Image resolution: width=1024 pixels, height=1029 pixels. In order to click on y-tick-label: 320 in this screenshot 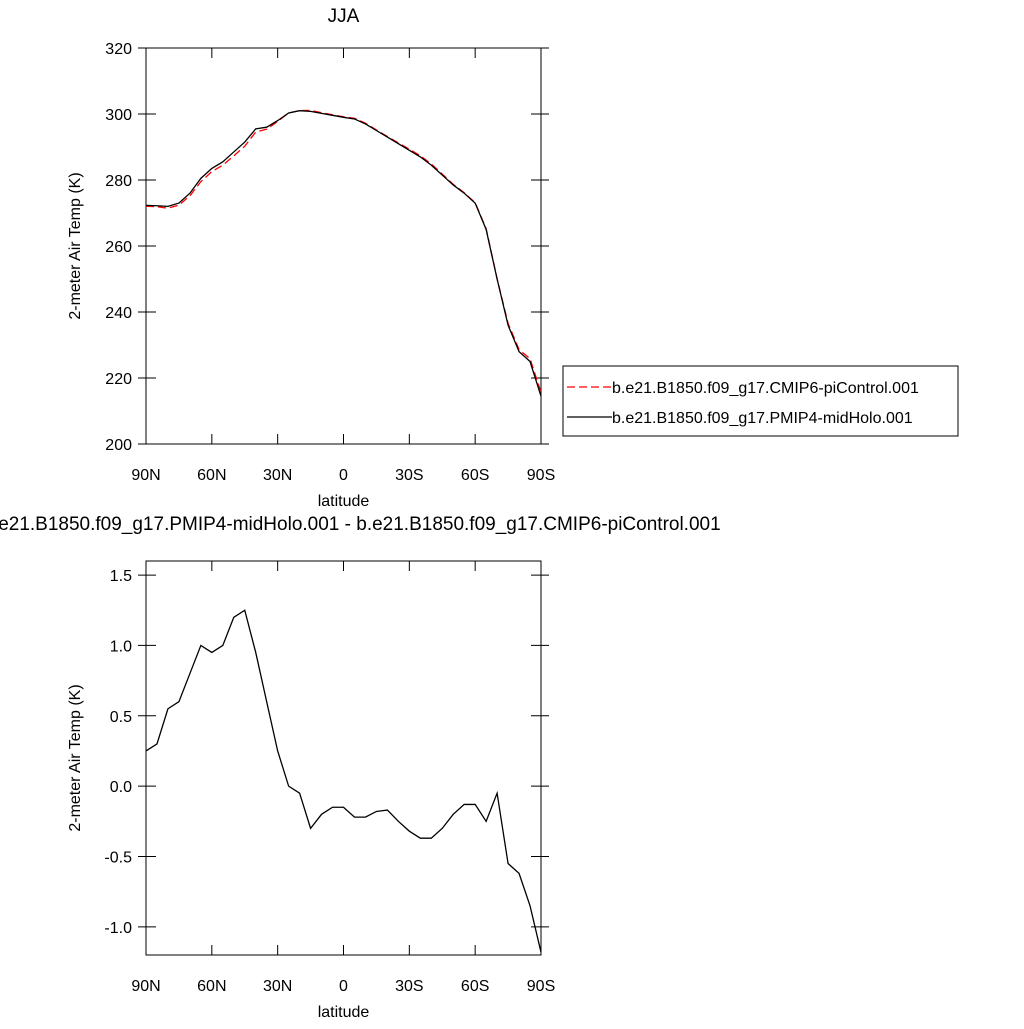, I will do `click(118, 49)`.